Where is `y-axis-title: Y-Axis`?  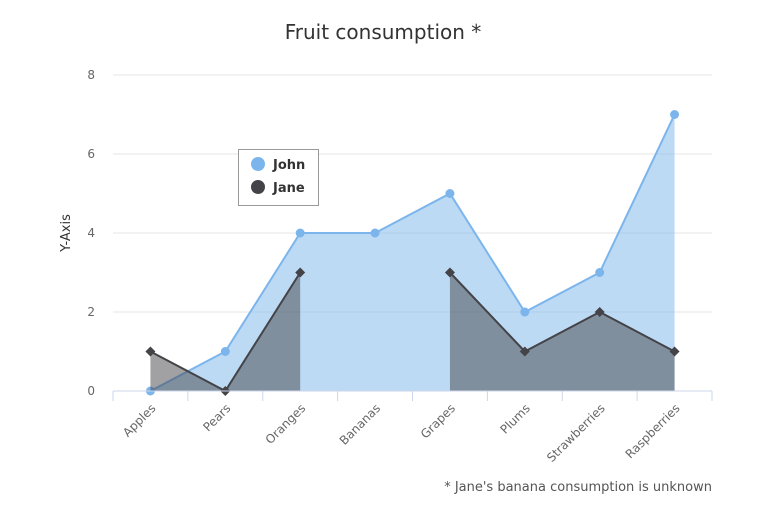 y-axis-title: Y-Axis is located at coordinates (66, 233).